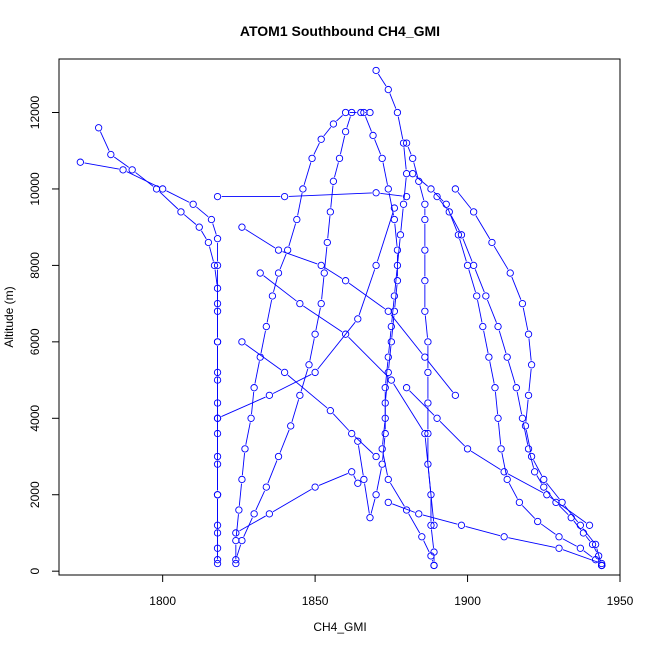 The height and width of the screenshot is (650, 650). Describe the element at coordinates (162, 601) in the screenshot. I see `x-tick-label: 1800` at that location.